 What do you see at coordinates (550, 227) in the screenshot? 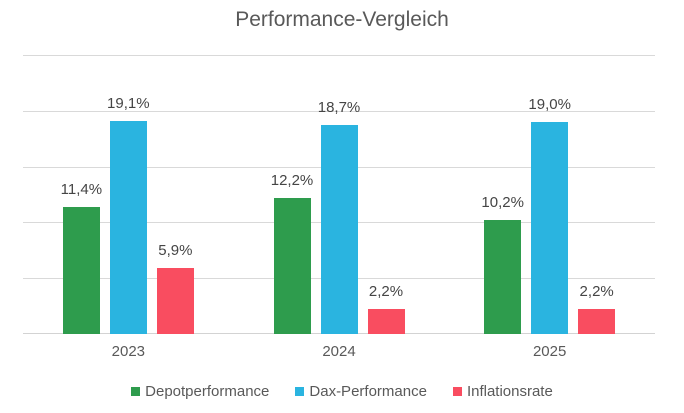
I see `bar-dax-performance-2025` at bounding box center [550, 227].